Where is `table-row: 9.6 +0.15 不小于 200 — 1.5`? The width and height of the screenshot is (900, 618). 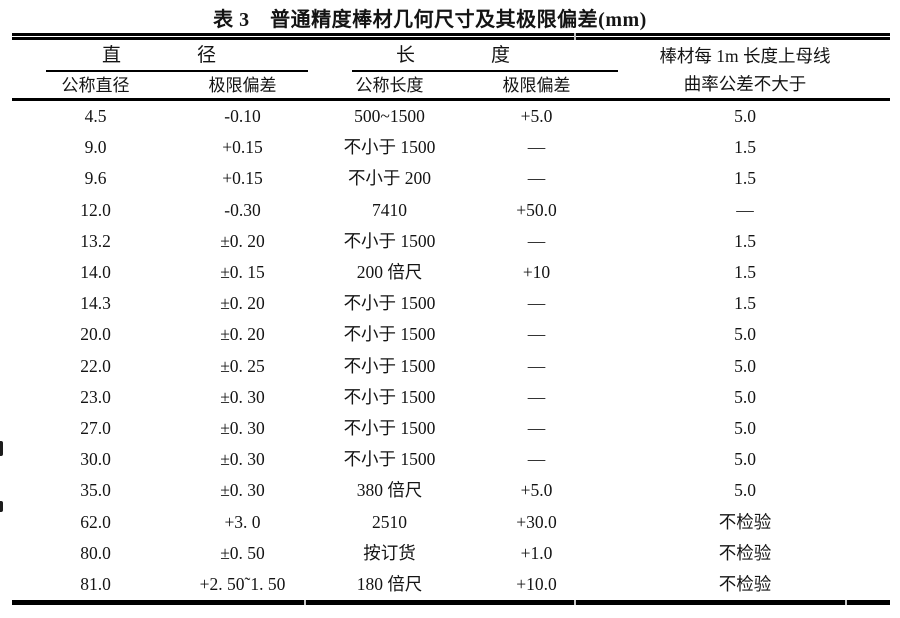
table-row: 9.6 +0.15 不小于 200 — 1.5 is located at coordinates (451, 178).